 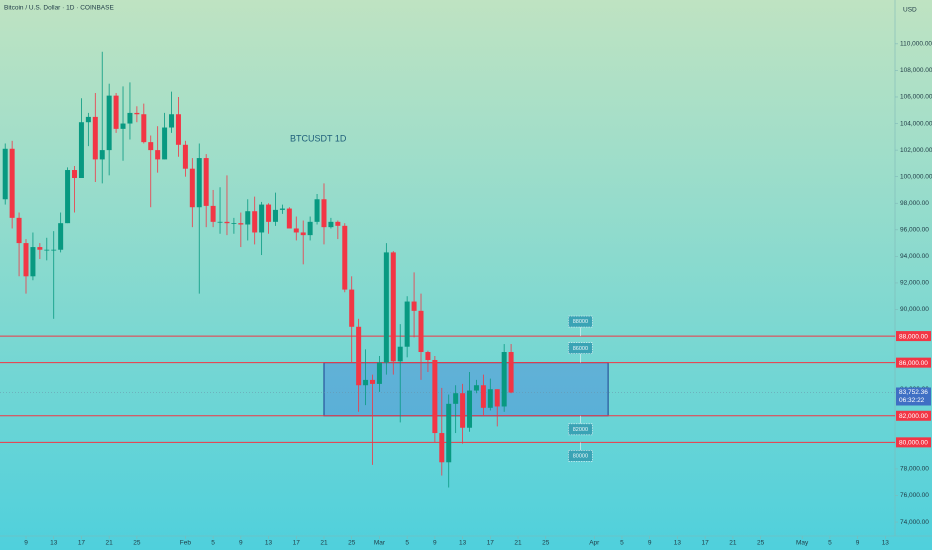 I want to click on x-tick-label: May, so click(x=802, y=543).